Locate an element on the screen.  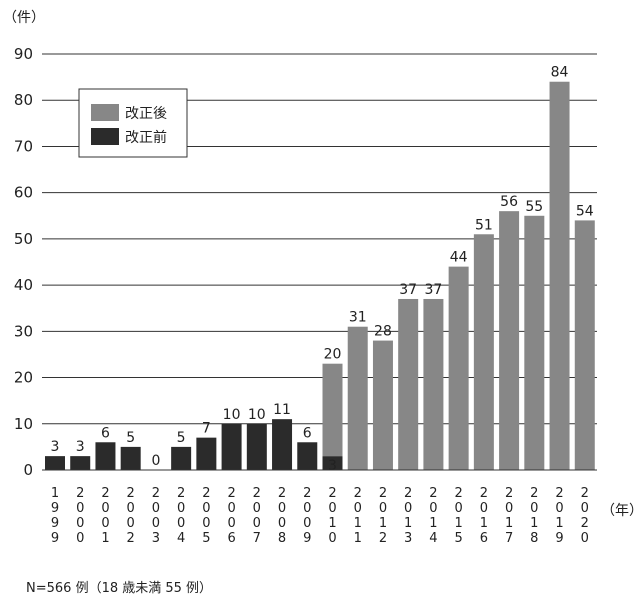
y-tick-label: 10 is located at coordinates (23, 424).